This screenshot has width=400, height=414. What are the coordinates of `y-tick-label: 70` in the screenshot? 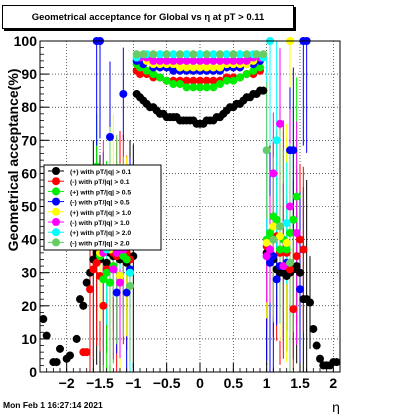 It's located at (29, 140).